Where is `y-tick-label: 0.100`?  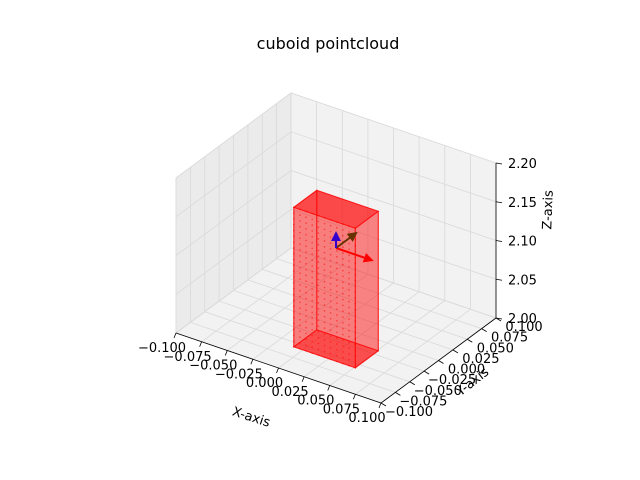 y-tick-label: 0.100 is located at coordinates (523, 327).